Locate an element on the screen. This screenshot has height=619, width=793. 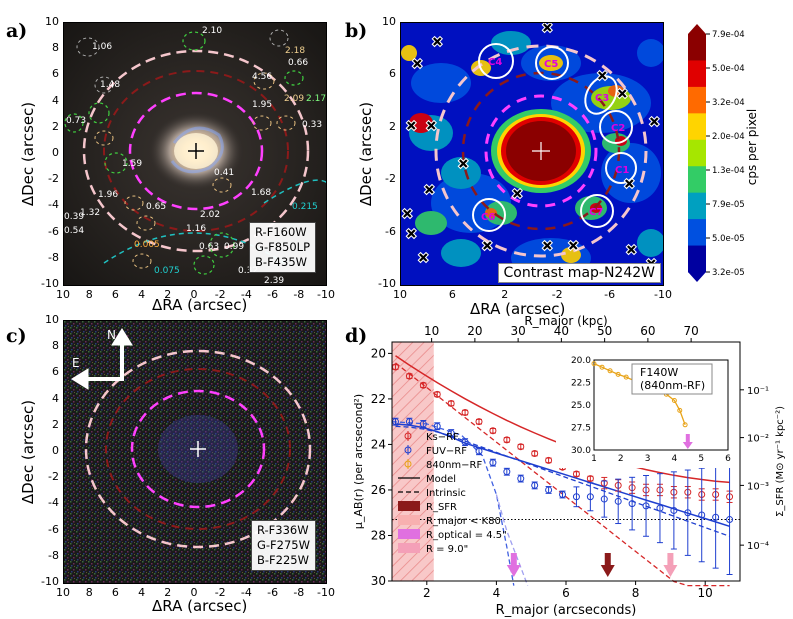
inset-x-tick-label: 2 is located at coordinates (621, 459).